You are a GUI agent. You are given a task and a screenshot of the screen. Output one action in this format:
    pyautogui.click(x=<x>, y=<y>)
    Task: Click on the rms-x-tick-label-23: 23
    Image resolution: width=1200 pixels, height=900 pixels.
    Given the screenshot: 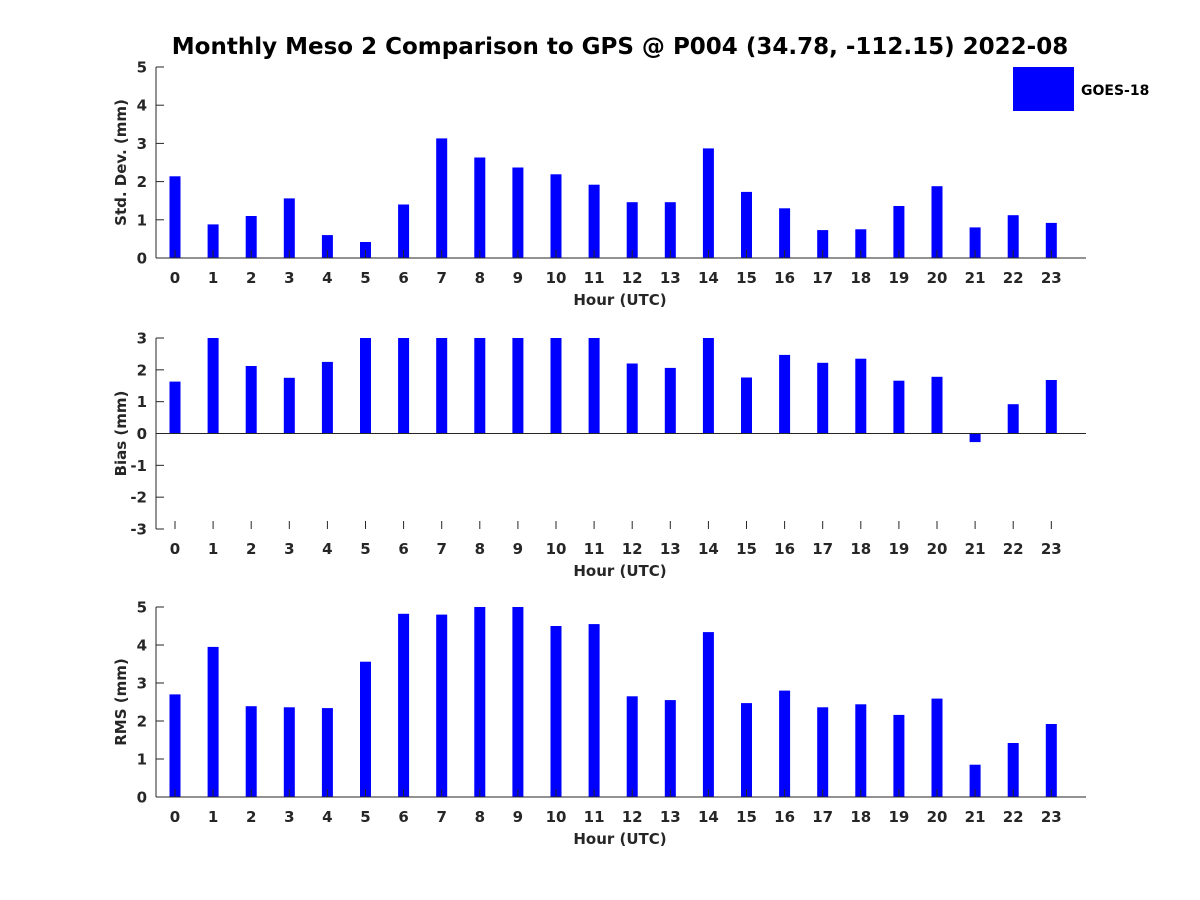 What is the action you would take?
    pyautogui.click(x=1051, y=817)
    